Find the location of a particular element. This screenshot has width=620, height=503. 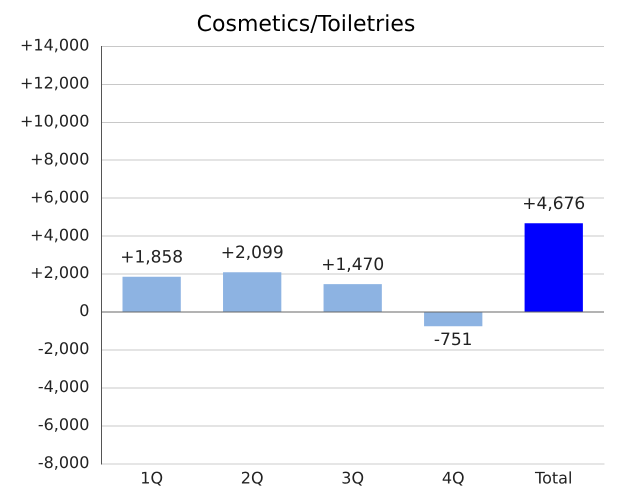

y-tick-label: +14,000 is located at coordinates (55, 45).